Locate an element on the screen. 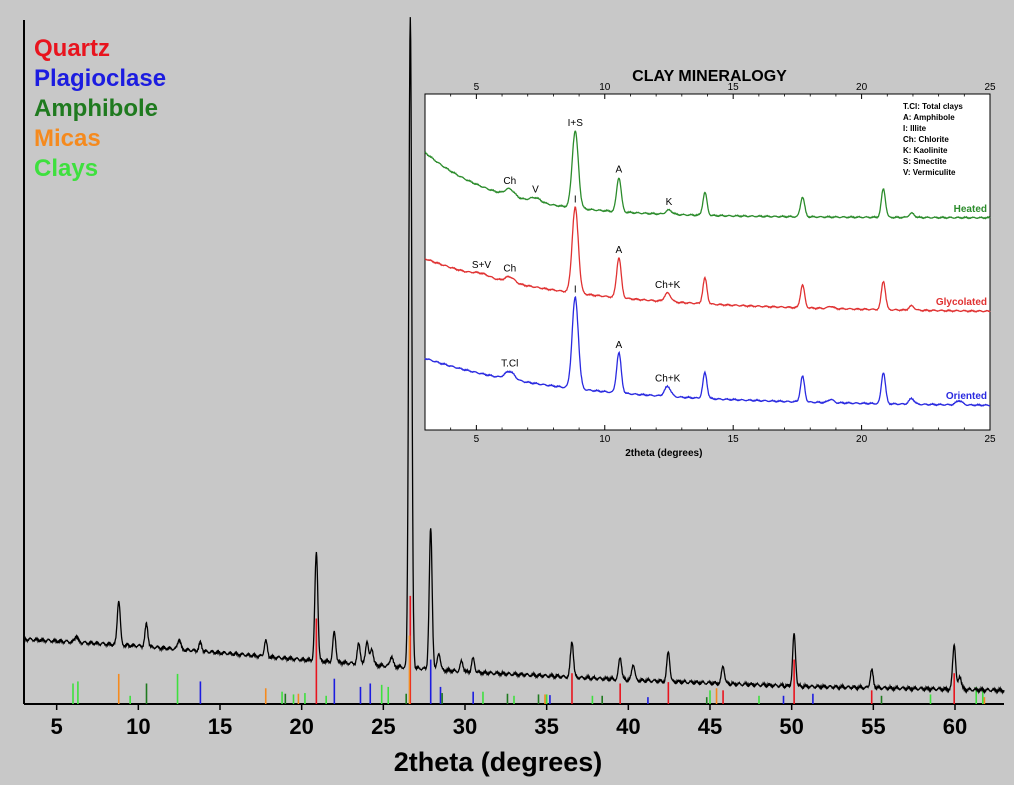  inset-trace-heated is located at coordinates (707, 175).